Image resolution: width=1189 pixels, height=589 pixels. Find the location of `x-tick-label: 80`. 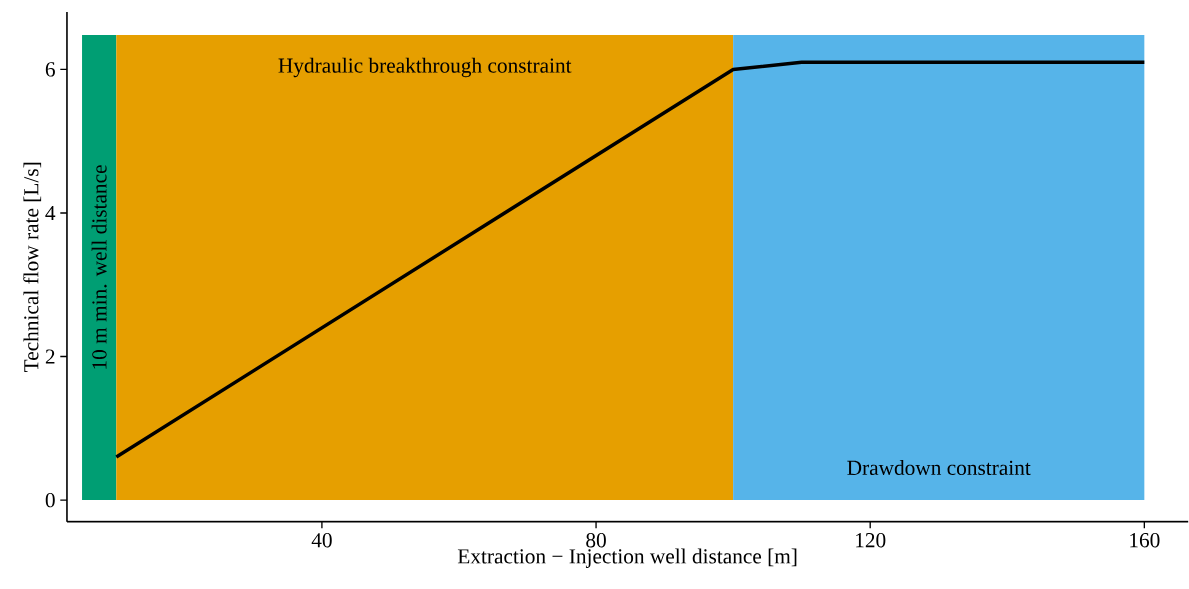

x-tick-label: 80 is located at coordinates (596, 540).